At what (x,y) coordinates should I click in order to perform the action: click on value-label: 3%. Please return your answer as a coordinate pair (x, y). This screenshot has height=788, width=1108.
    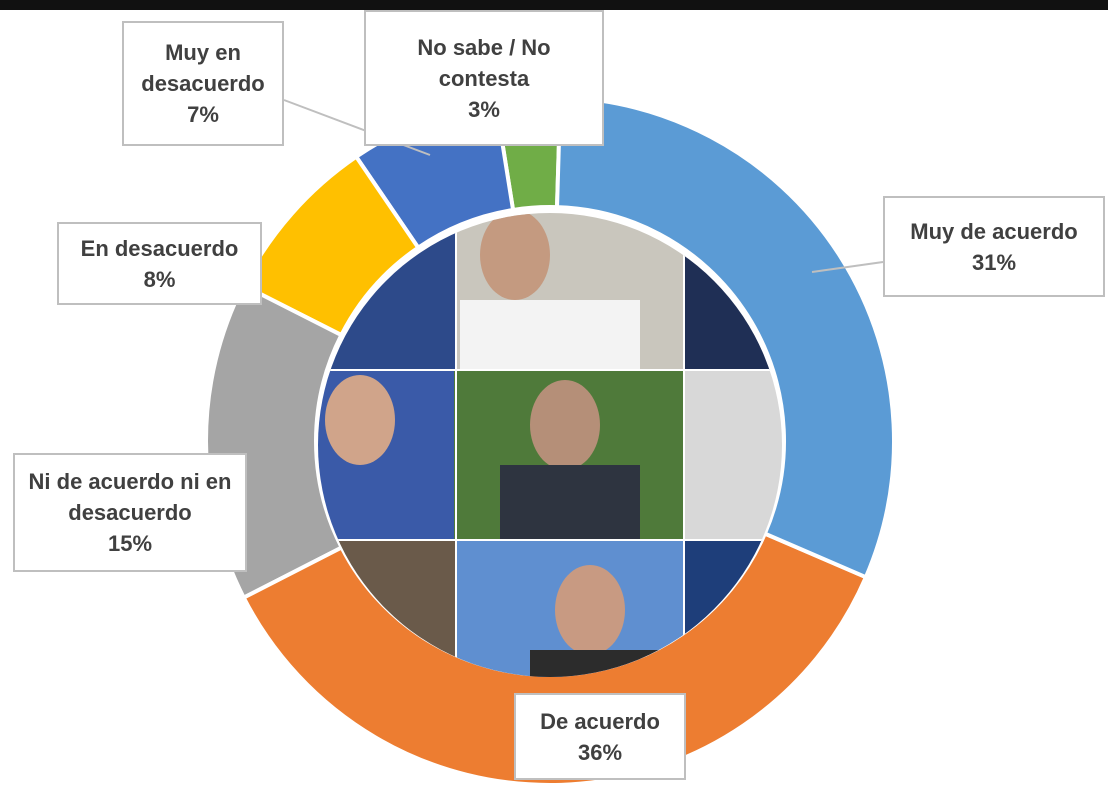
    Looking at the image, I should click on (484, 109).